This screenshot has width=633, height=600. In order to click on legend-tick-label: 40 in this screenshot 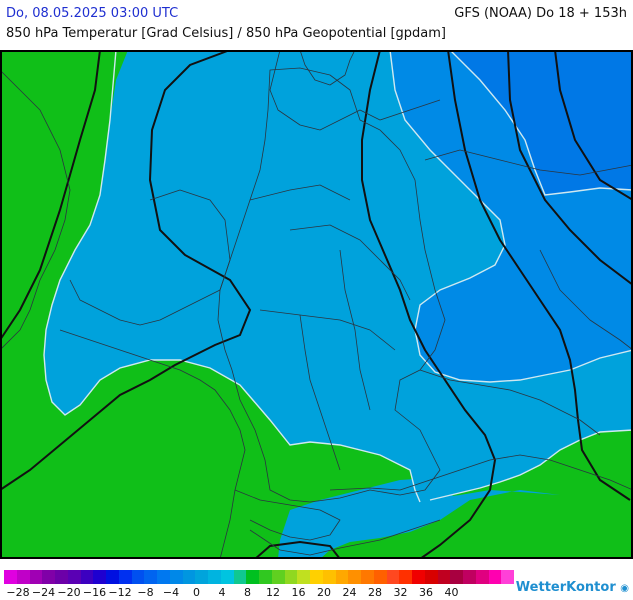, I will do `click(451, 592)`.